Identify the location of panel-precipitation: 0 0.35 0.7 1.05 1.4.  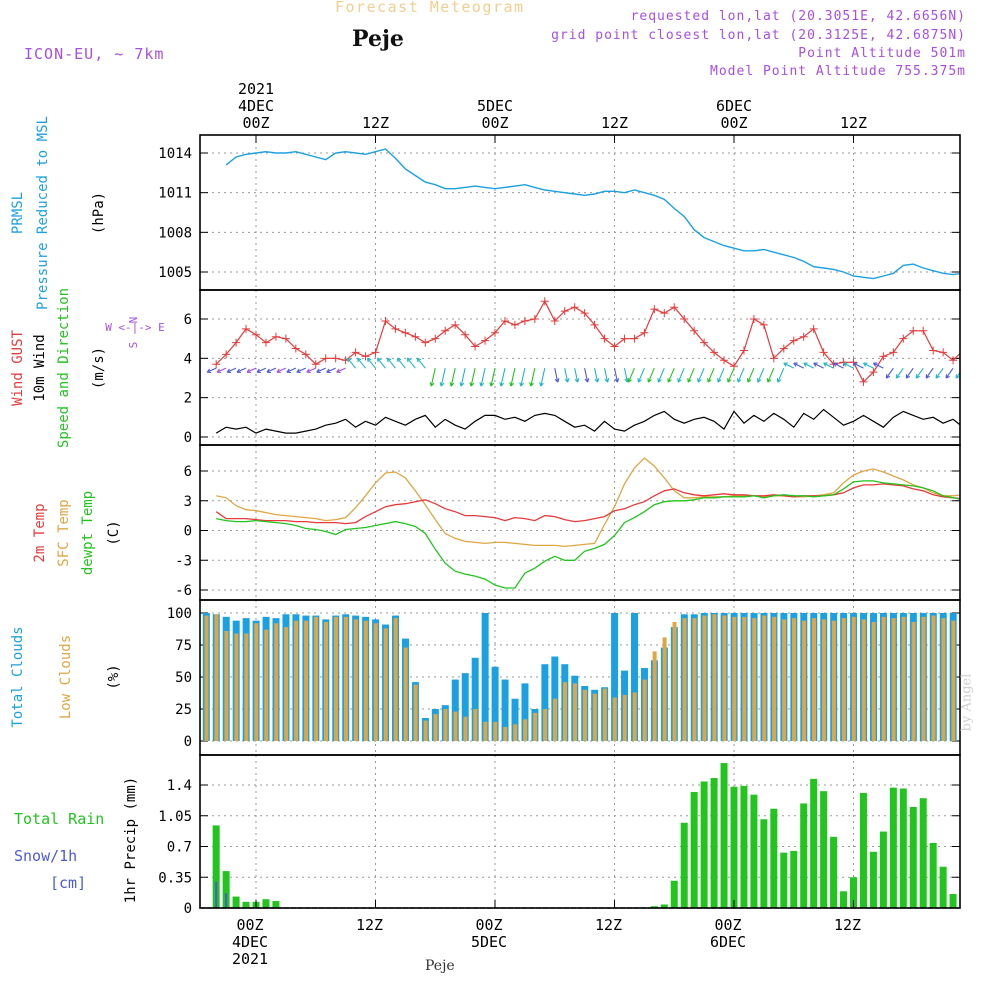
(559, 836).